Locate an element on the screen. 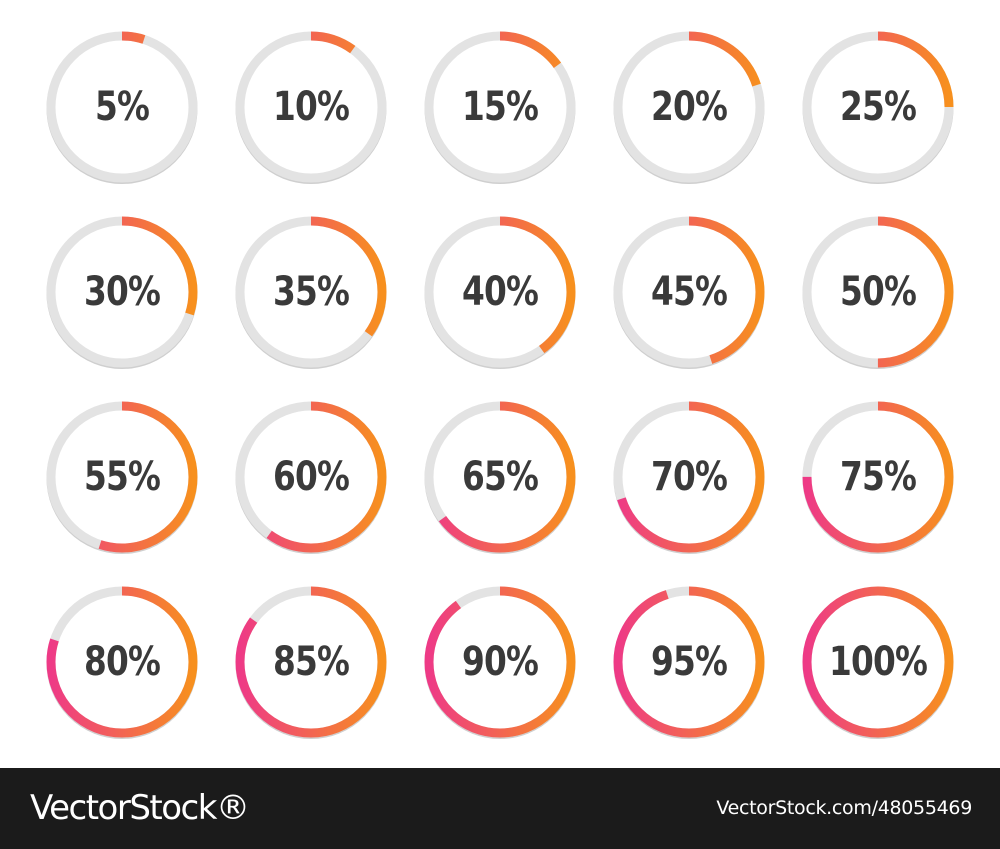 This screenshot has width=1000, height=849. progress-percent-label: 25% is located at coordinates (878, 107).